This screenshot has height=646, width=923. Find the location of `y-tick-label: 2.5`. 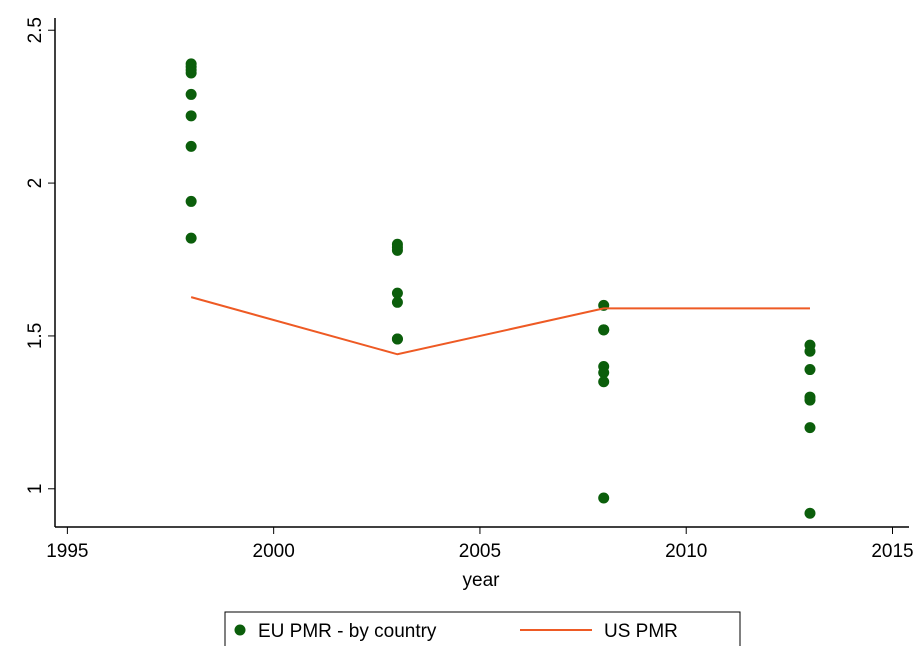

y-tick-label: 2.5 is located at coordinates (35, 30).